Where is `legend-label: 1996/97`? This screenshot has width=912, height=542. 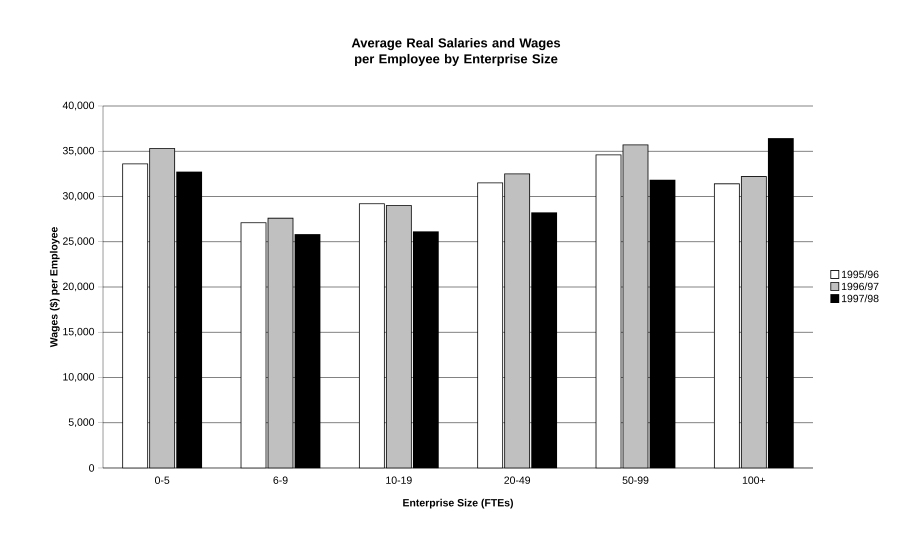 legend-label: 1996/97 is located at coordinates (860, 286).